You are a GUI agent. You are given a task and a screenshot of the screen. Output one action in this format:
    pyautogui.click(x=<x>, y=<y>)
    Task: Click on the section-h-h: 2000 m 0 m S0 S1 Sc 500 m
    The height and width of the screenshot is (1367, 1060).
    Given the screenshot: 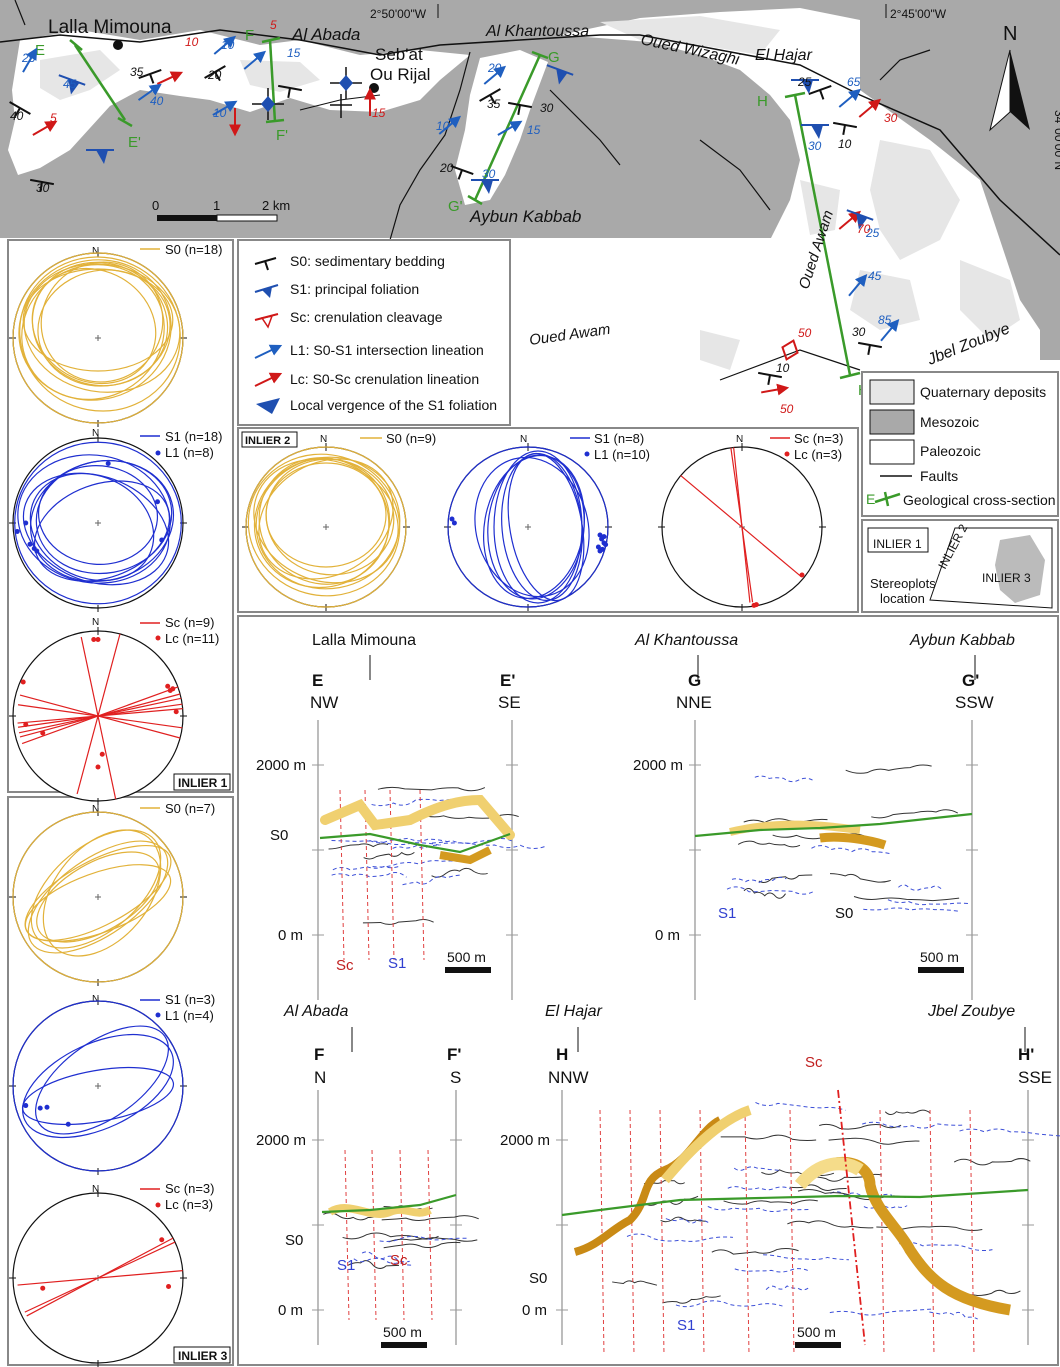 What is the action you would take?
    pyautogui.click(x=780, y=1205)
    